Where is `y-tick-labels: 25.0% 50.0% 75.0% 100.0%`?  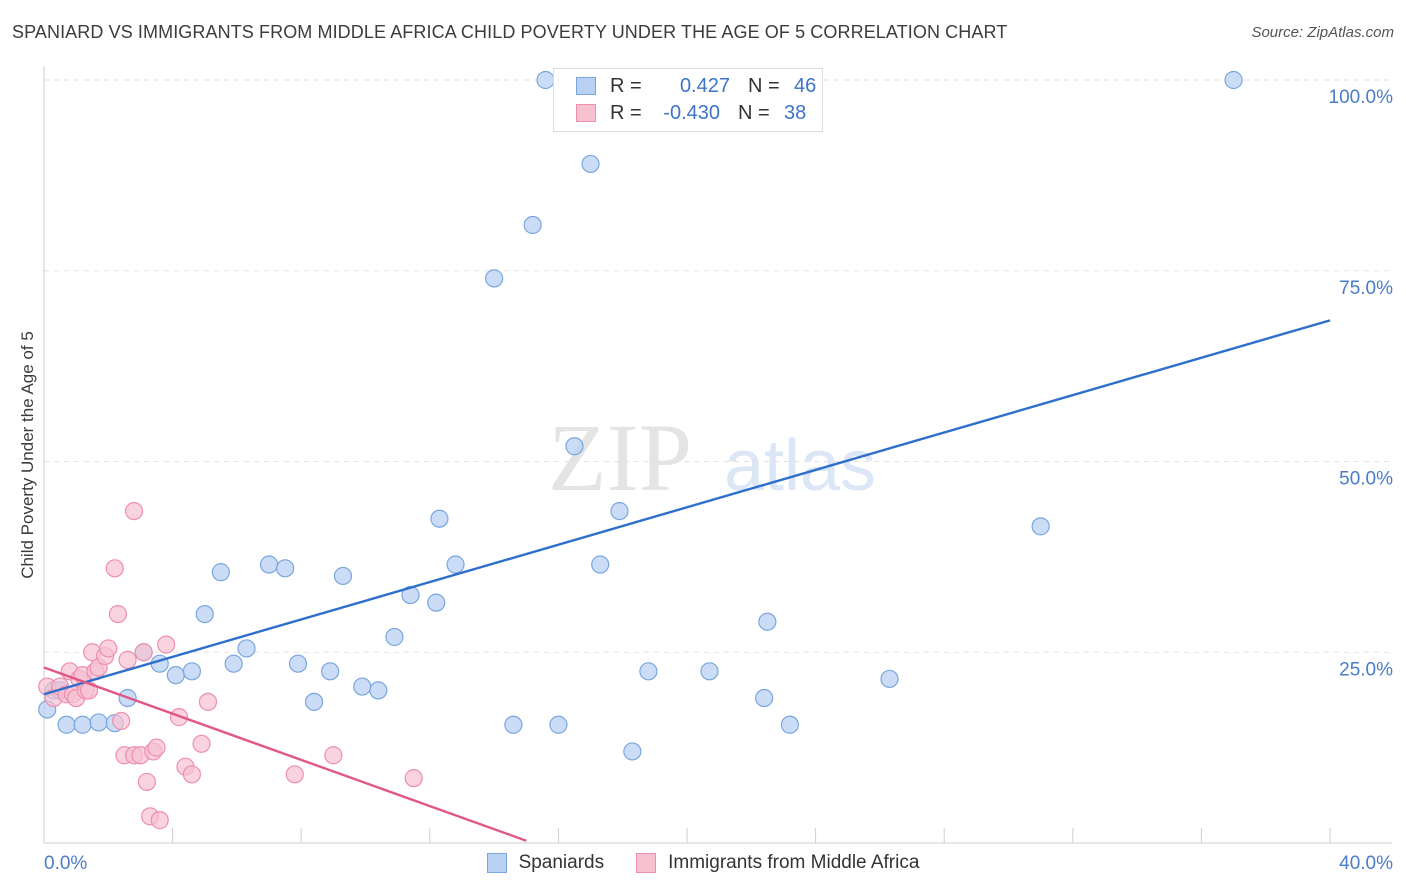
y-tick-labels: 25.0% 50.0% 75.0% 100.0% is located at coordinates (1361, 383).